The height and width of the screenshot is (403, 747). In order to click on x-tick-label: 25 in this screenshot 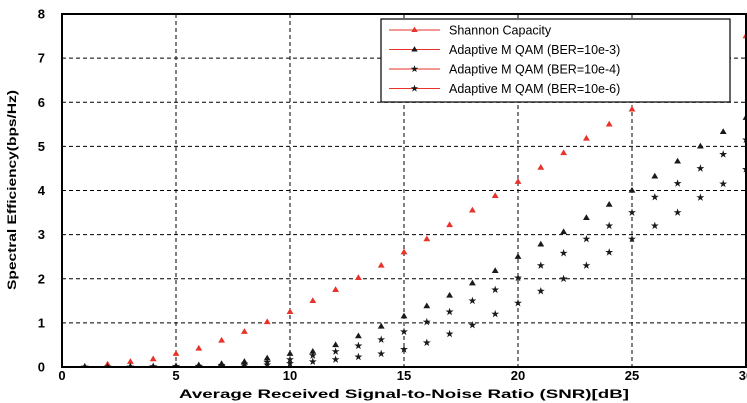, I will do `click(632, 375)`.